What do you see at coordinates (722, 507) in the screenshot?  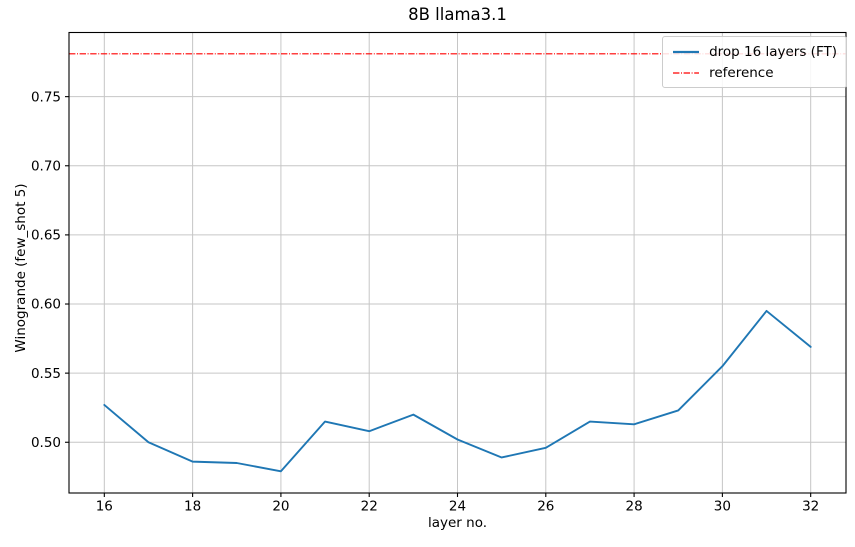 I see `svg-text: 30` at bounding box center [722, 507].